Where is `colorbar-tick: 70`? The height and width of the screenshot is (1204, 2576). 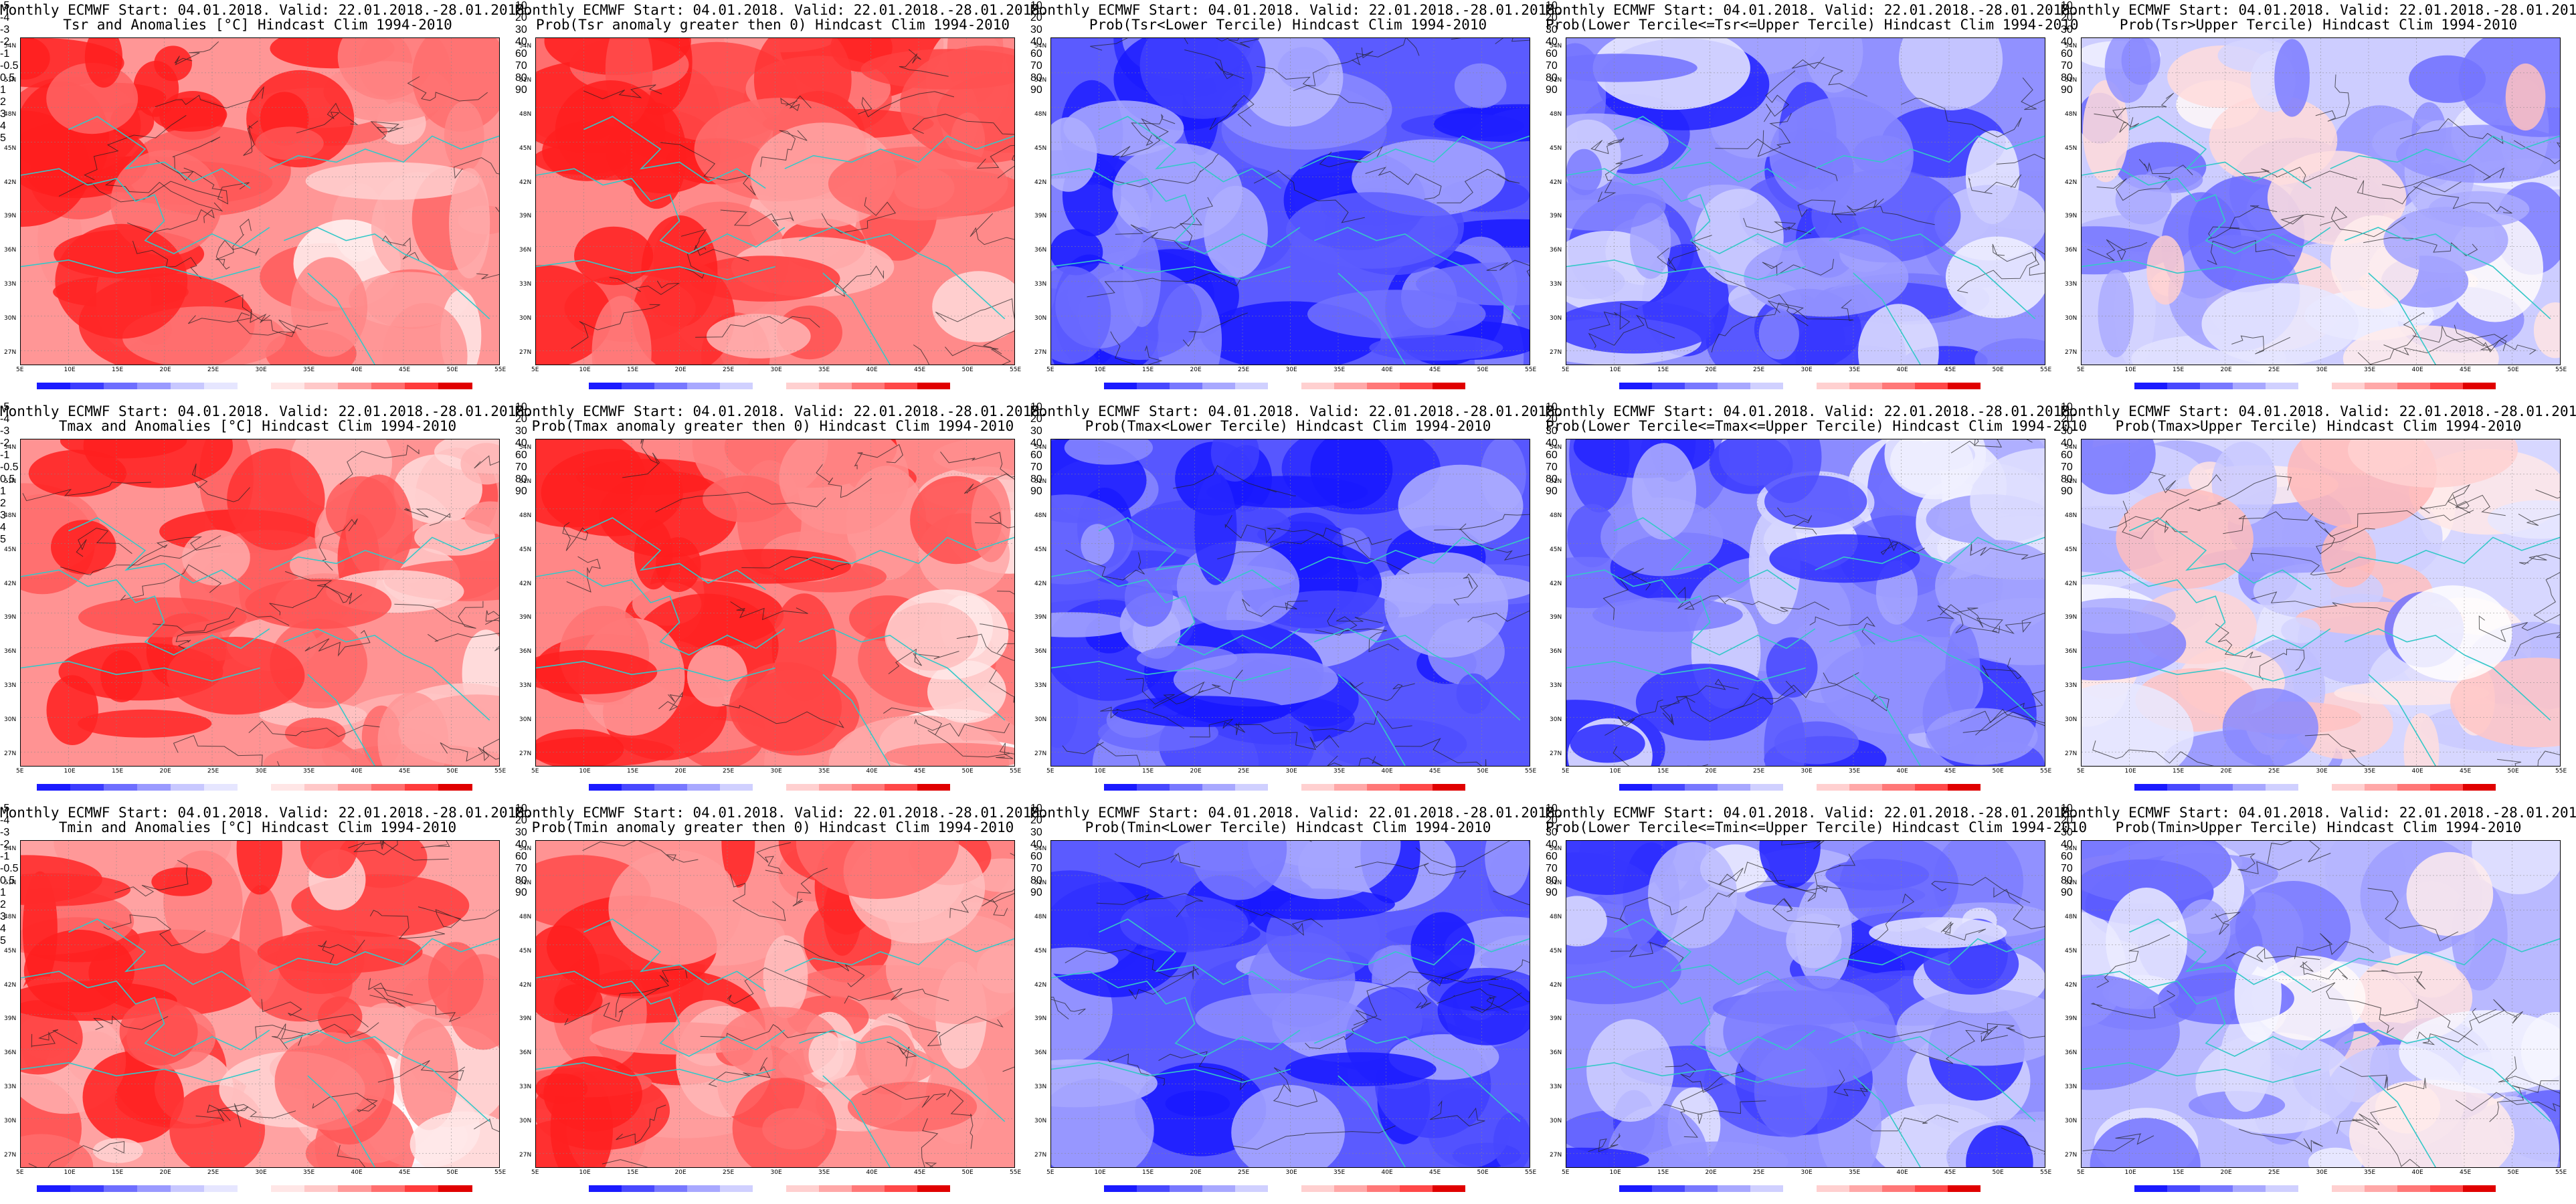 colorbar-tick: 70 is located at coordinates (521, 467).